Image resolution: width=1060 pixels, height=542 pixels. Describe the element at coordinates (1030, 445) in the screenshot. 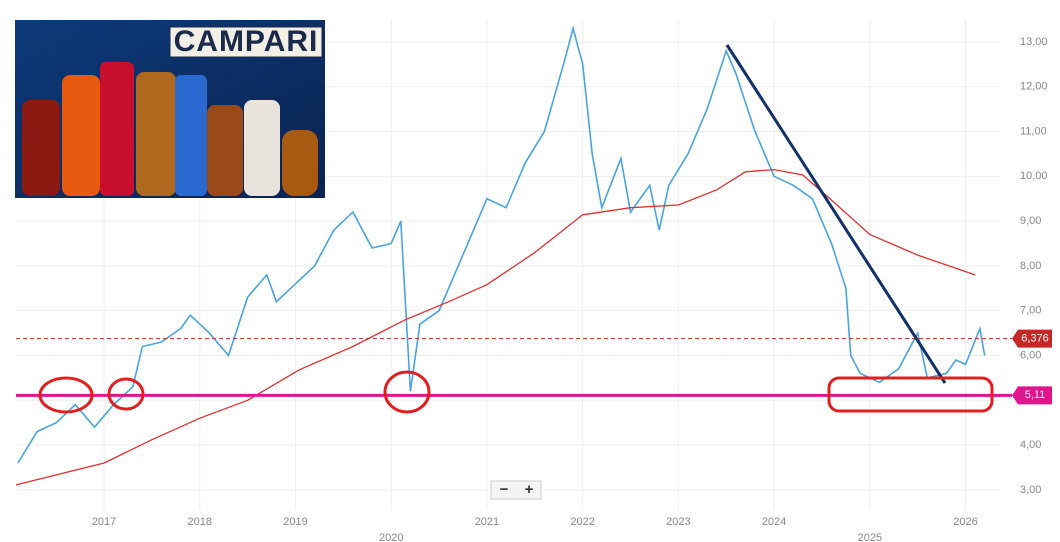

I see `y-tick-label: 4,00` at that location.